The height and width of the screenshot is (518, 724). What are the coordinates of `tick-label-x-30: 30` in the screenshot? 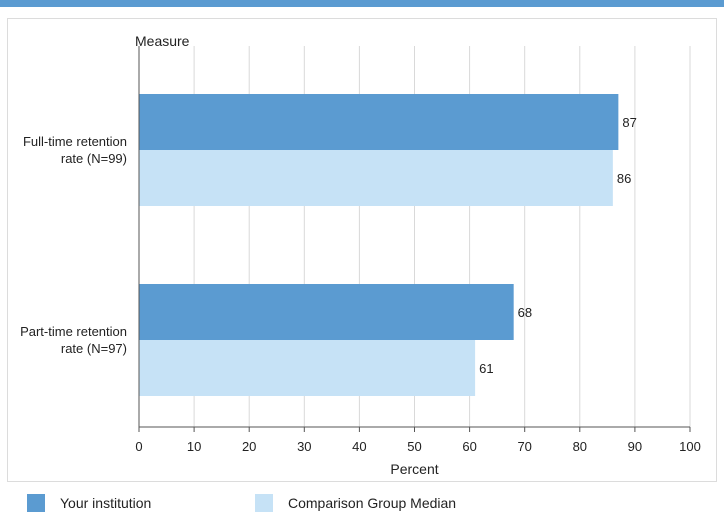 It's located at (304, 446).